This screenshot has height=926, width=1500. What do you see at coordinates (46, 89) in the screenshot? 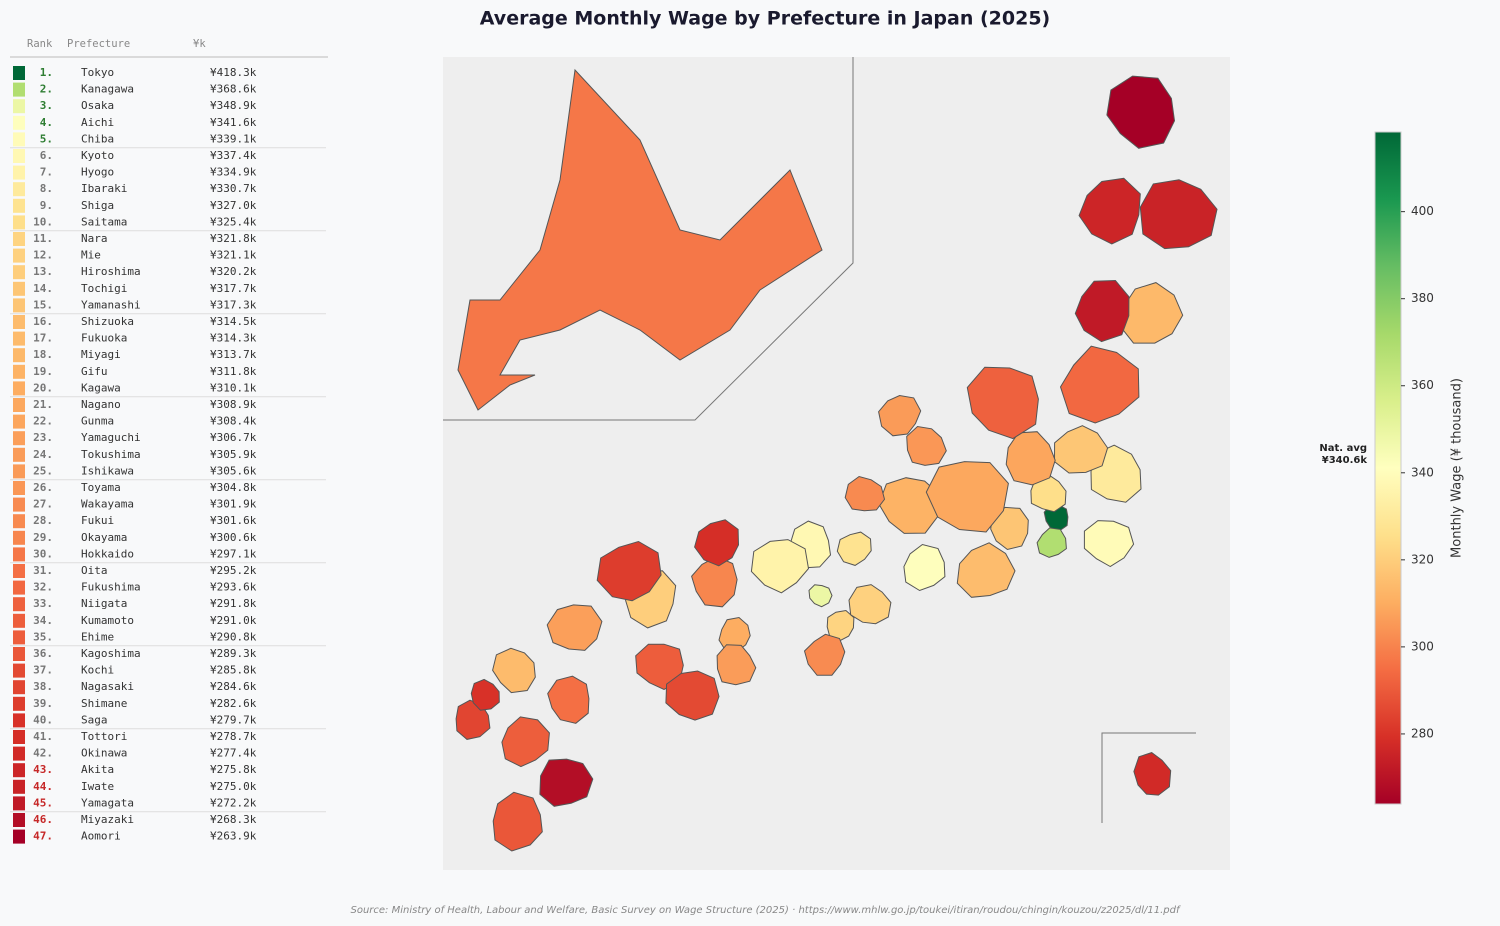
I see `rank: 2.` at bounding box center [46, 89].